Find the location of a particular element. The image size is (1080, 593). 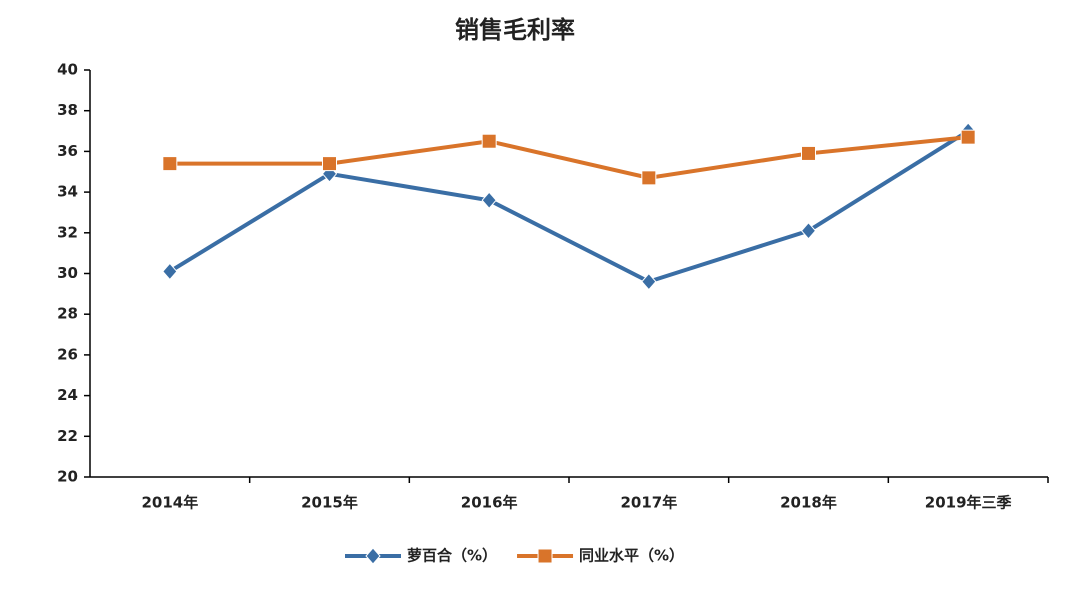

y-tick-label: 38 is located at coordinates (67, 110).